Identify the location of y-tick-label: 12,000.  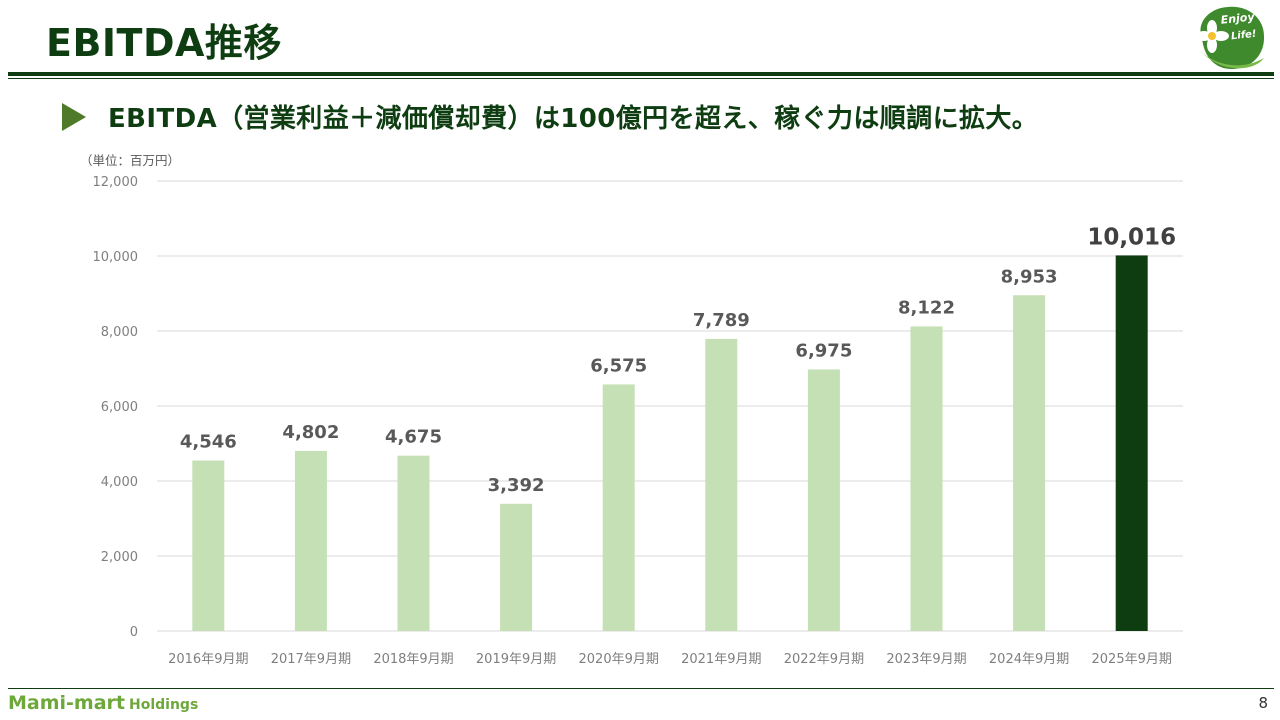
(116, 182).